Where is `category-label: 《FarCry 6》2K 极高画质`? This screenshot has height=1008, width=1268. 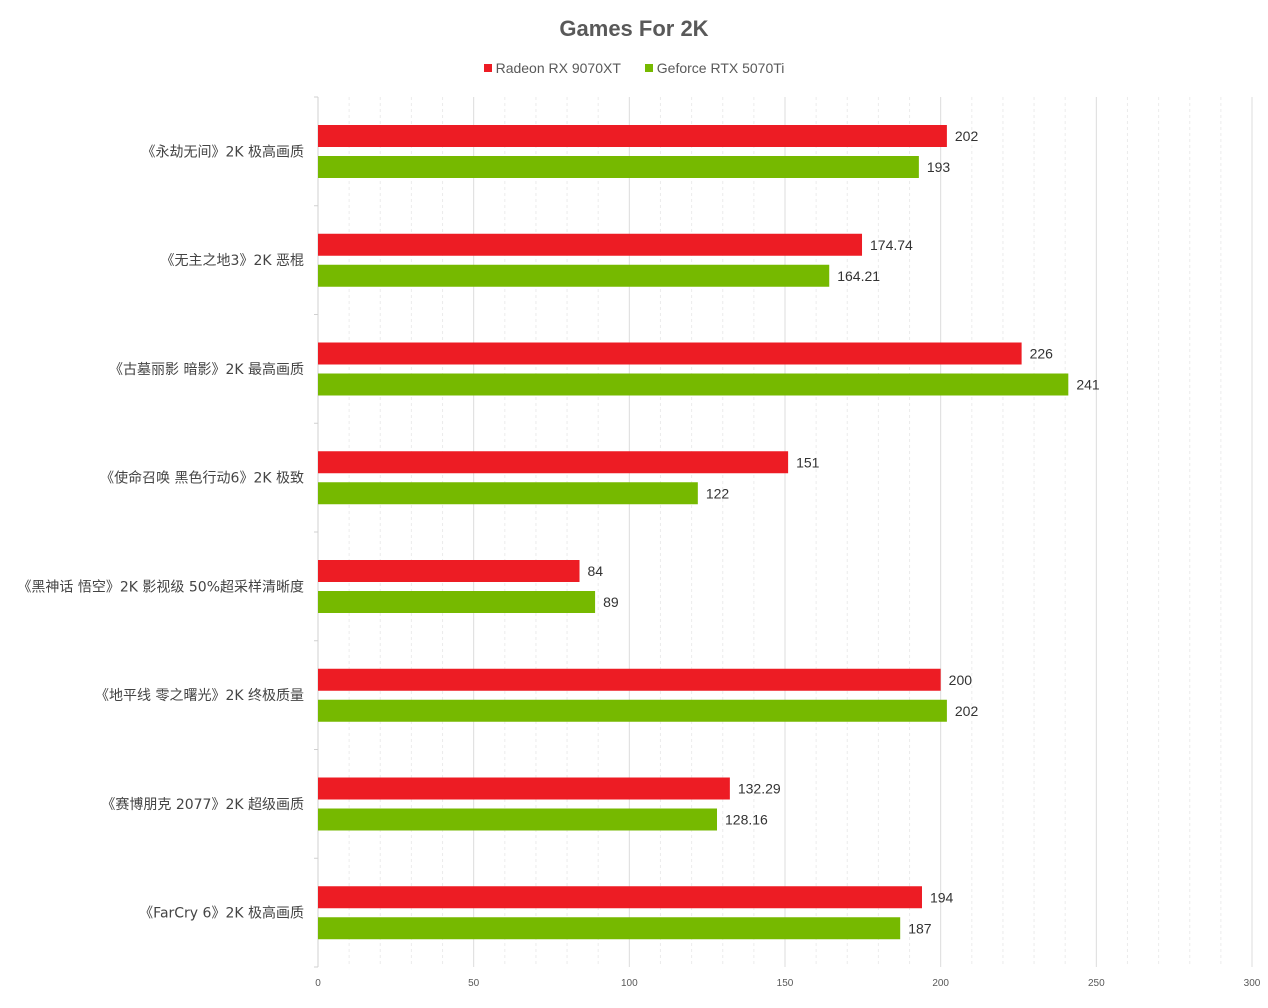
category-label: 《FarCry 6》2K 极高画质 is located at coordinates (221, 913).